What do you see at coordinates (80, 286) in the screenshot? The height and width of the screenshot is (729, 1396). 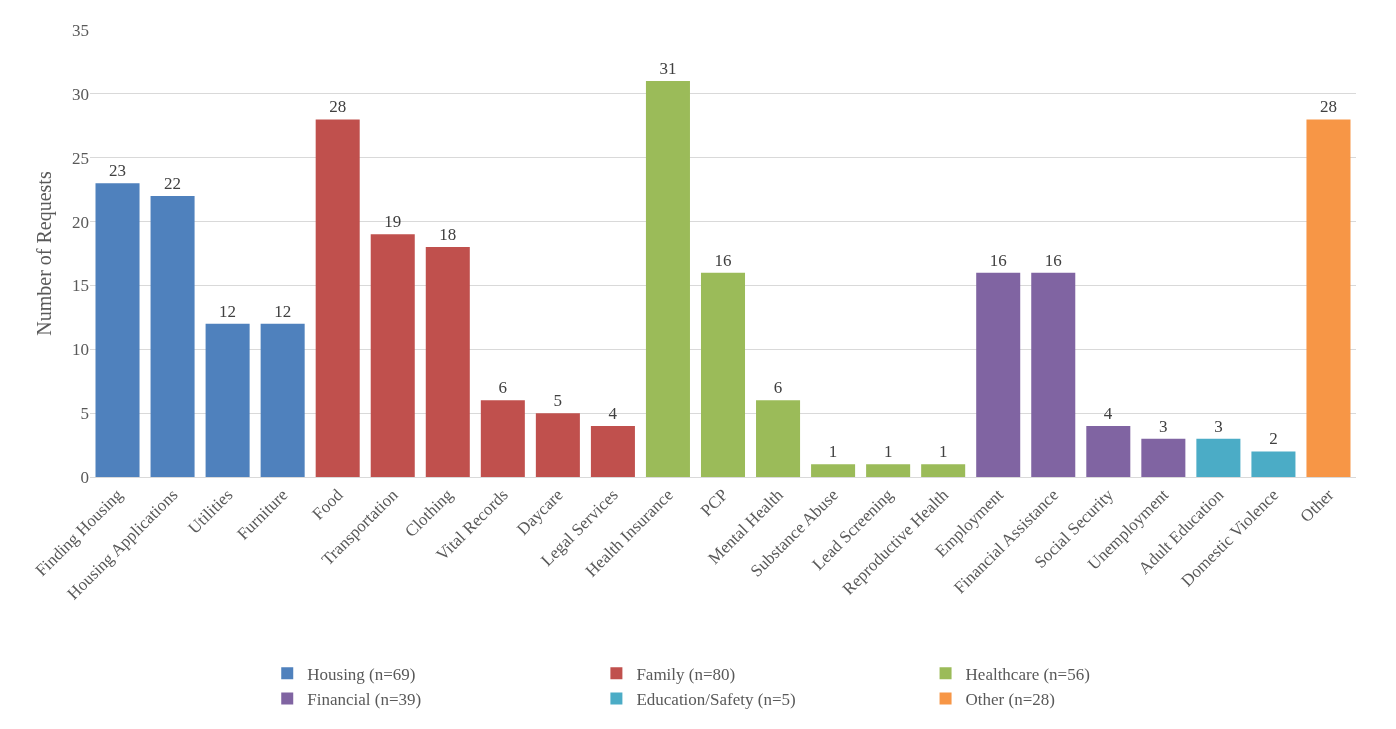 I see `y-tick-label: 15` at bounding box center [80, 286].